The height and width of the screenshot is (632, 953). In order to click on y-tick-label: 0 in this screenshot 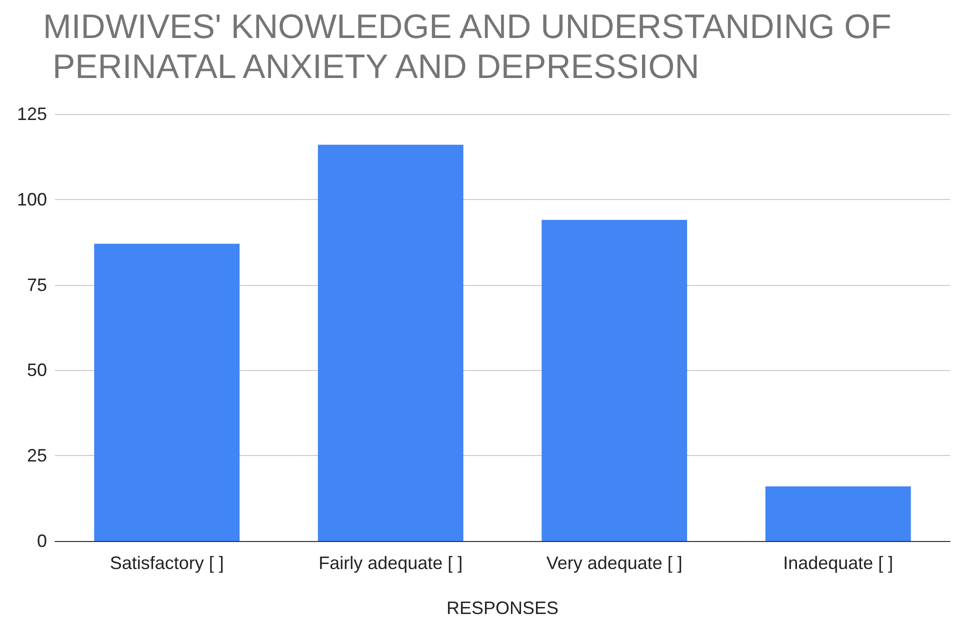, I will do `click(41, 541)`.